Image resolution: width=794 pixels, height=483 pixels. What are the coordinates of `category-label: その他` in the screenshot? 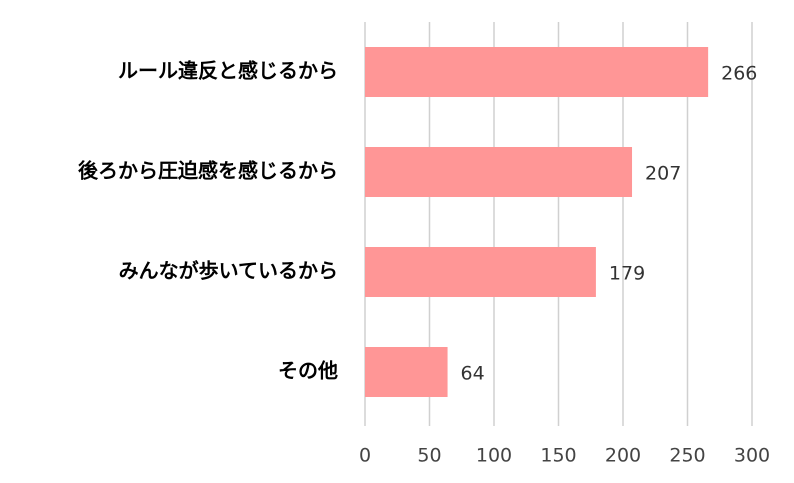 It's located at (308, 371).